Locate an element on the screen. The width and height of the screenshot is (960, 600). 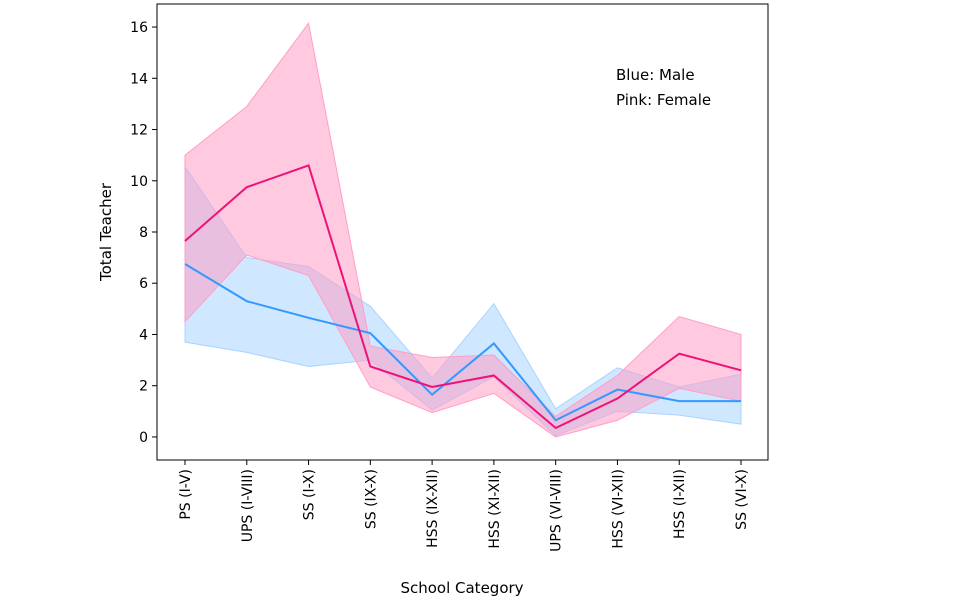
y-axis-label: Total Teacher is located at coordinates (106, 232).